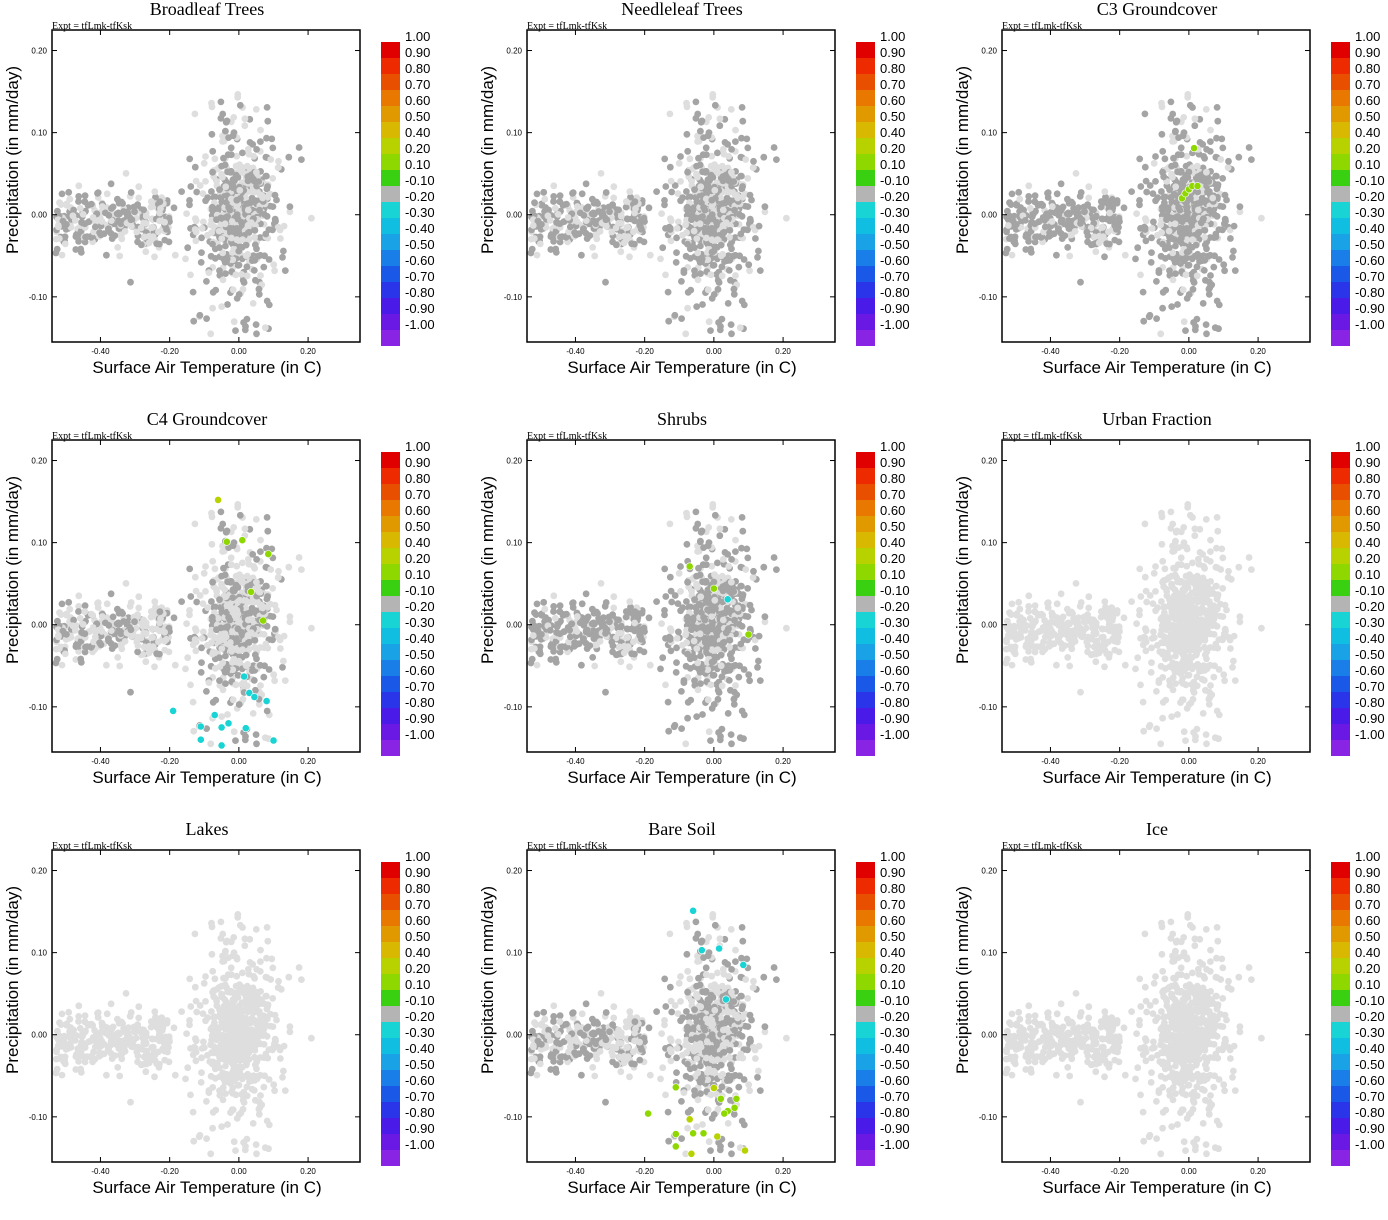 The height and width of the screenshot is (1220, 1388). Describe the element at coordinates (239, 351) in the screenshot. I see `x-tick-label: 0.00` at that location.